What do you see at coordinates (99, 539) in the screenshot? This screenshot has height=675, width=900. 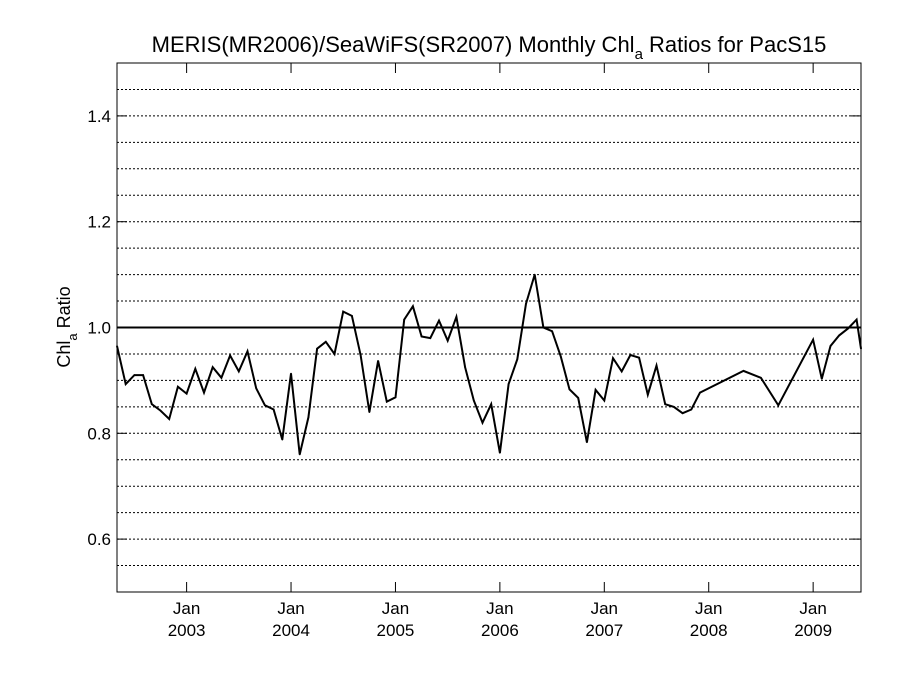 I see `y-tick-label: 0.6` at bounding box center [99, 539].